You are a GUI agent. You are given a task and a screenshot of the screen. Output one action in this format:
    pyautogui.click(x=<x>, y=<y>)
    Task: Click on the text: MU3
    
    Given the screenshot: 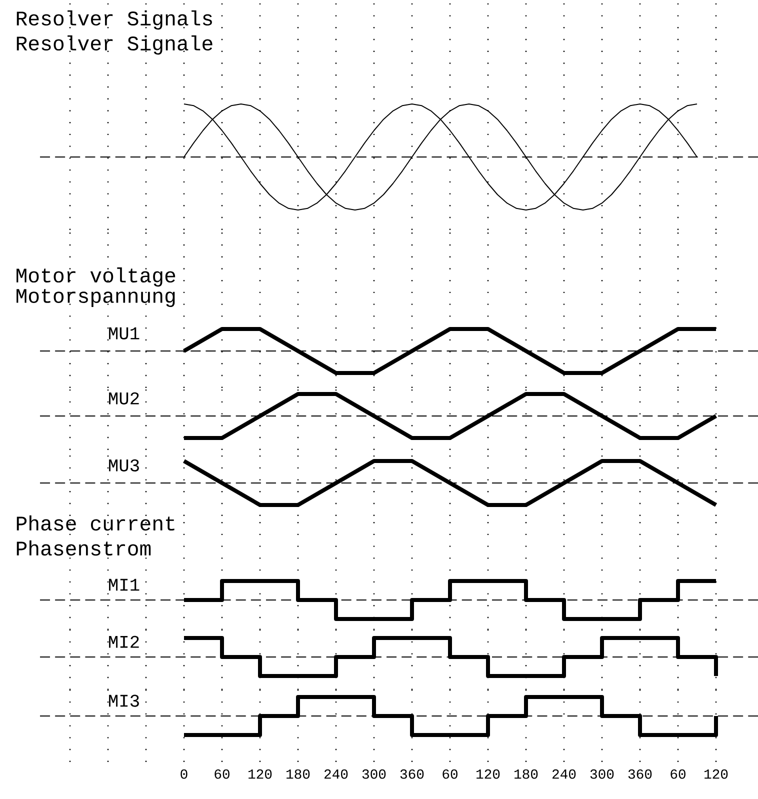 What is the action you would take?
    pyautogui.click(x=124, y=465)
    